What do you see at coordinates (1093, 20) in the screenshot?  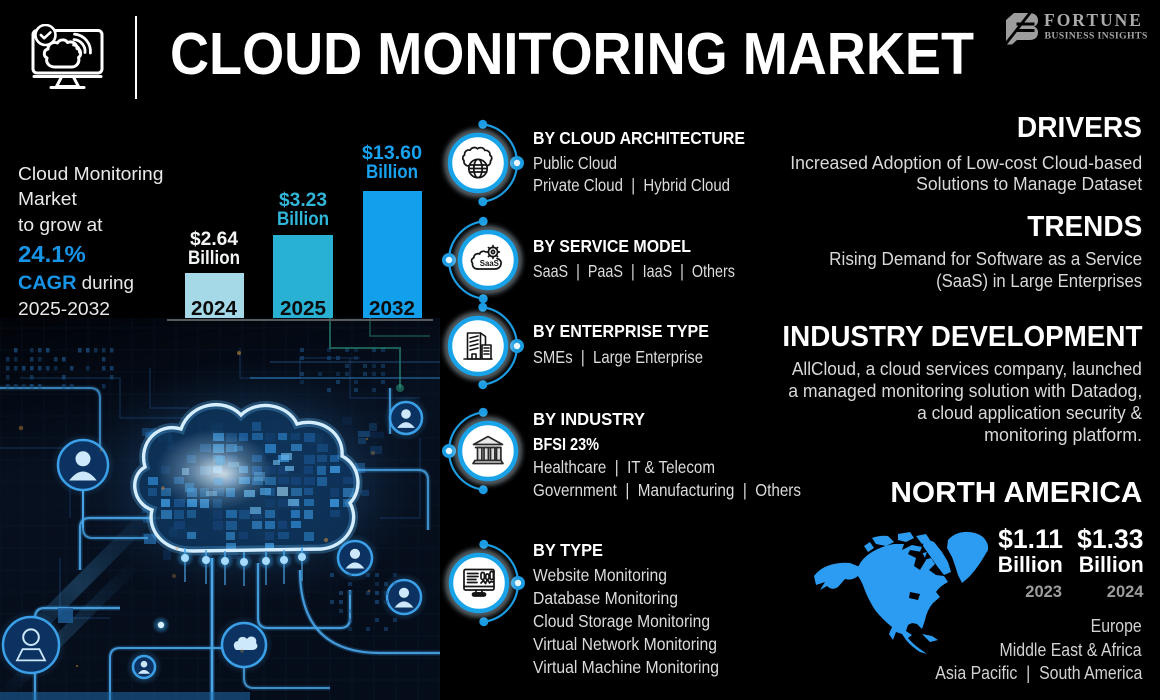 I see `svg-text: FORTUNE` at bounding box center [1093, 20].